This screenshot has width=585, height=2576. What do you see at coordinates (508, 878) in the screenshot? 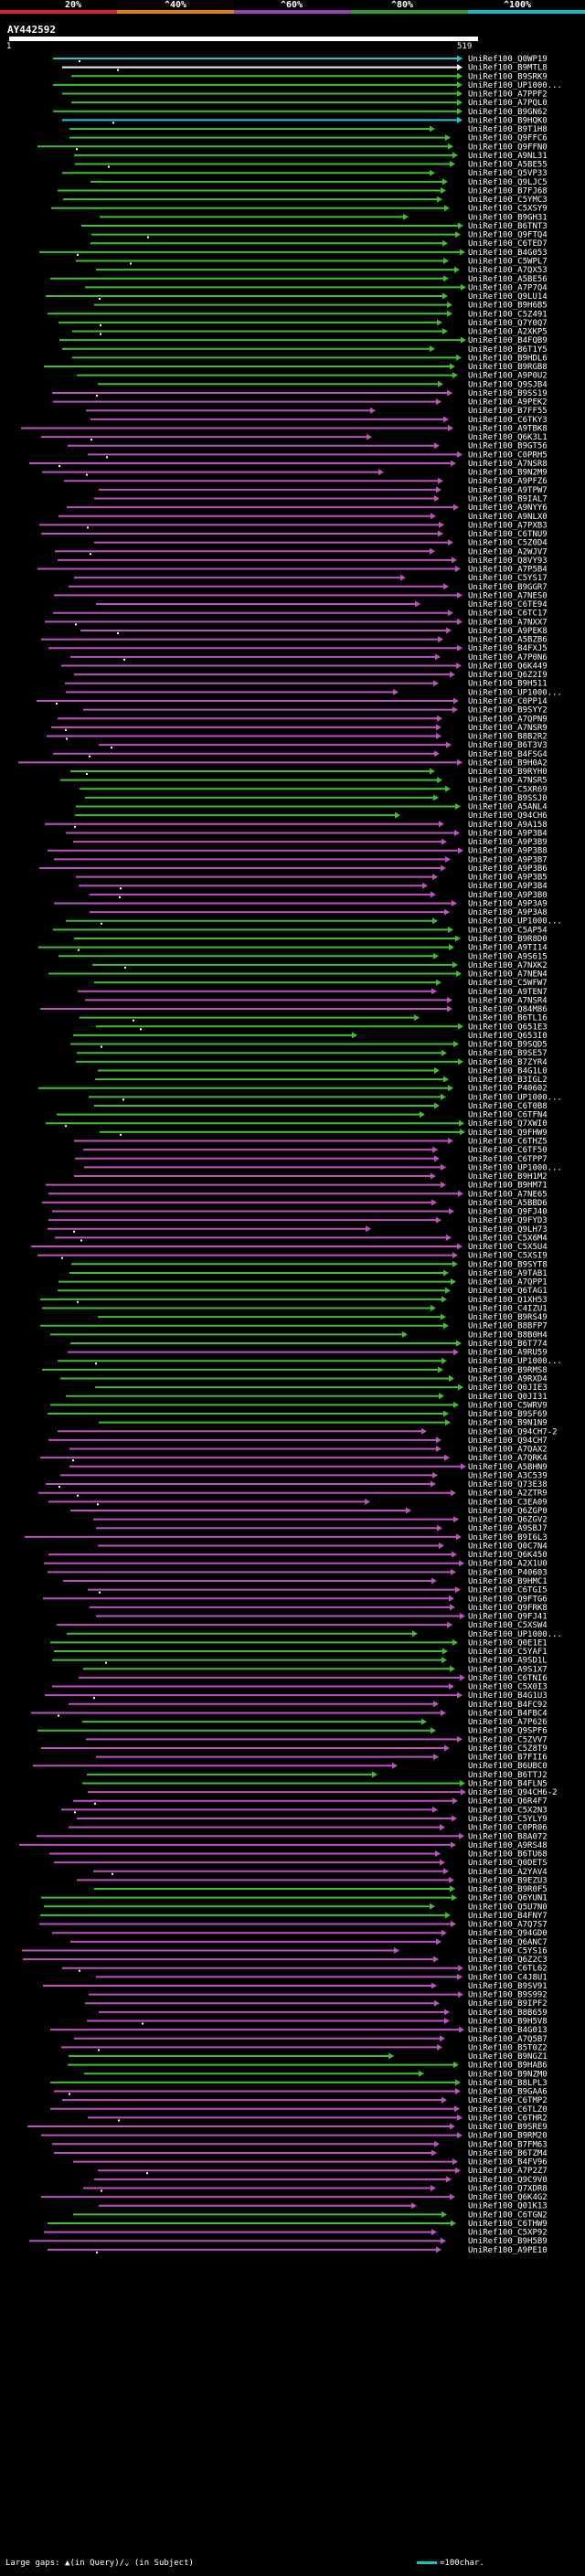
I see `hit-label: UniRef100_A9P3B5` at bounding box center [508, 878].